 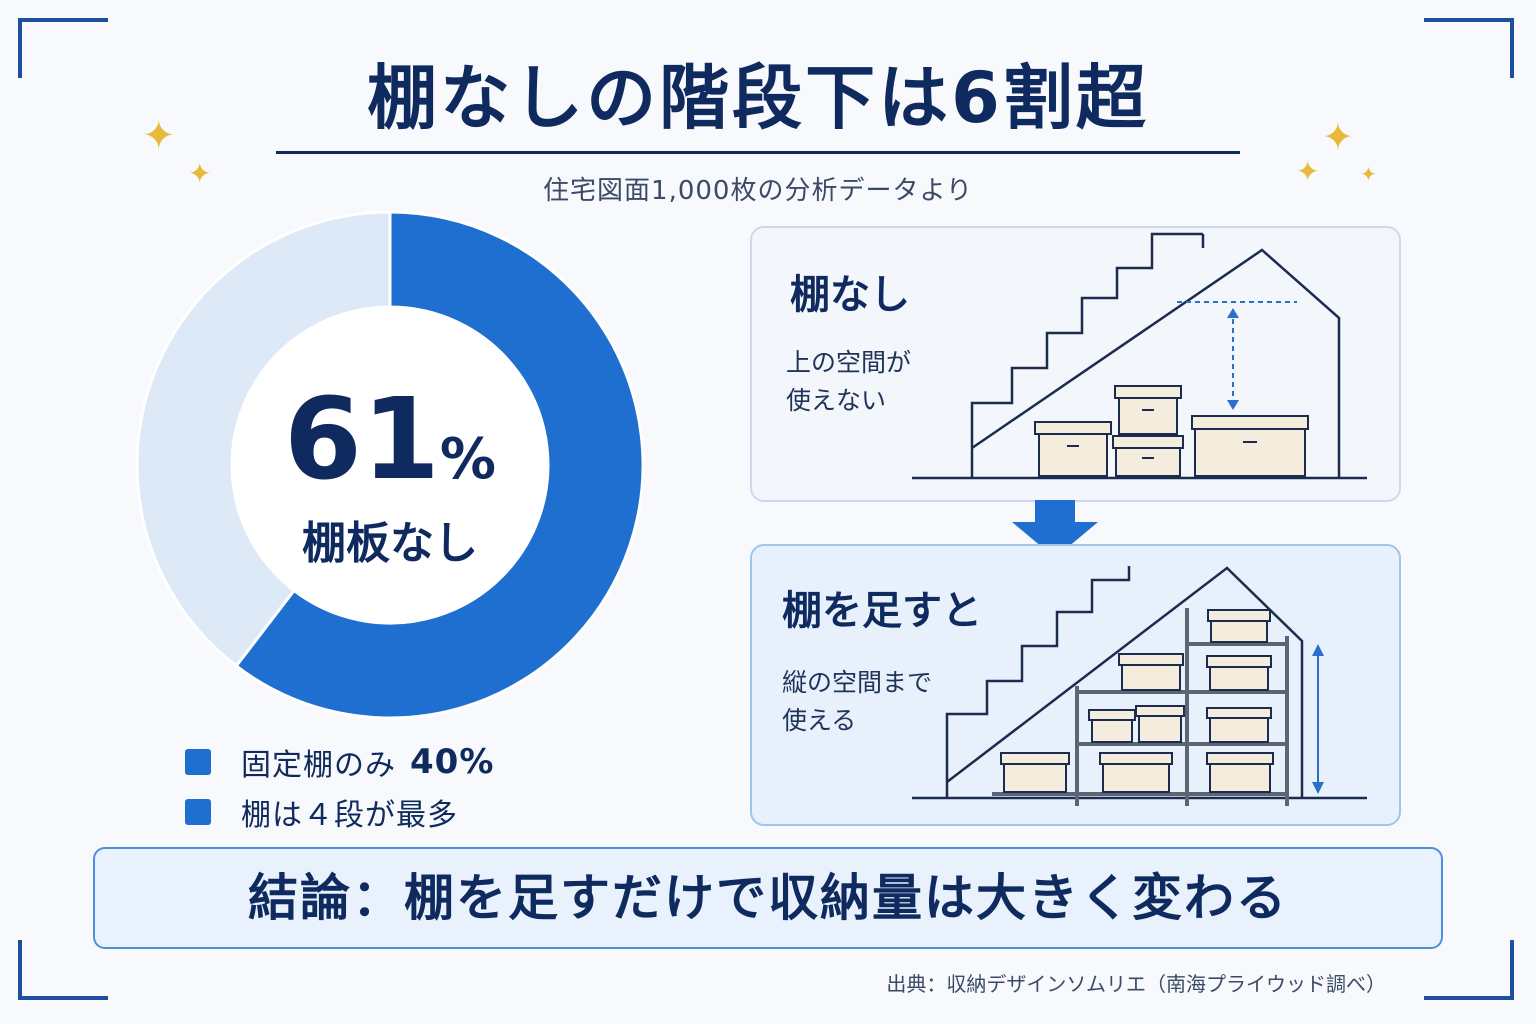 What do you see at coordinates (1136, 984) in the screenshot?
I see `source-note: 出典：収納デザインソムリエ（南海プライウッド調べ）` at bounding box center [1136, 984].